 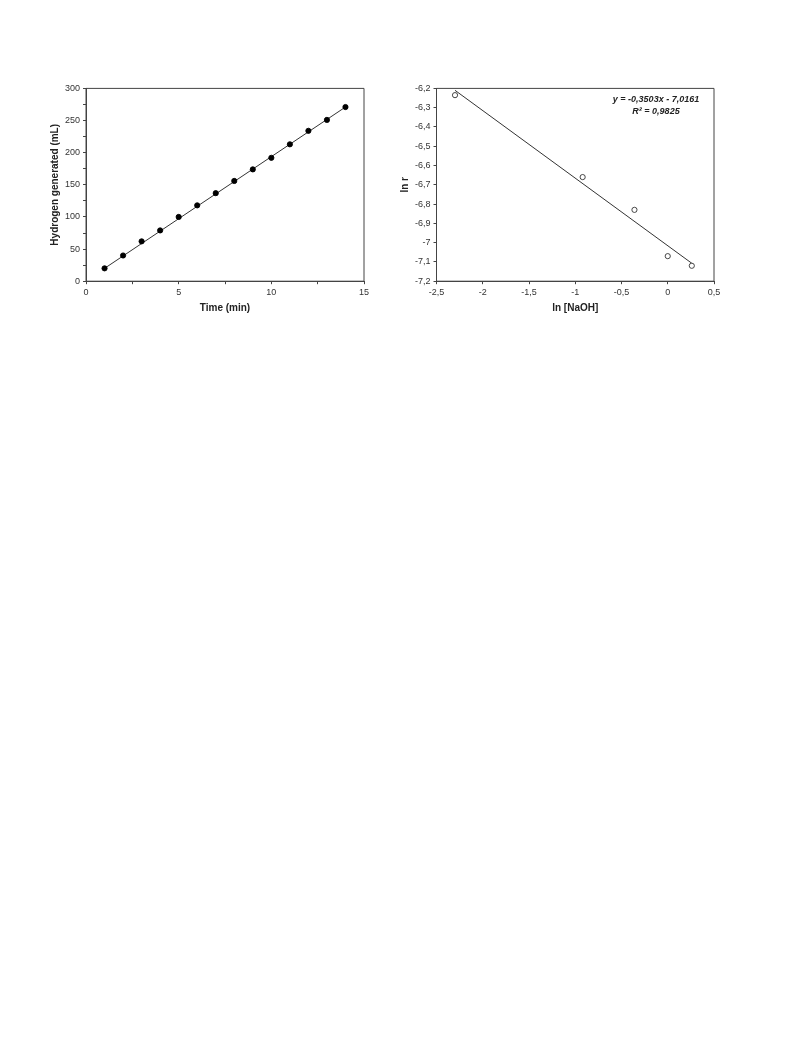 What do you see at coordinates (714, 292) in the screenshot?
I see `x-tick-label: 0,5` at bounding box center [714, 292].